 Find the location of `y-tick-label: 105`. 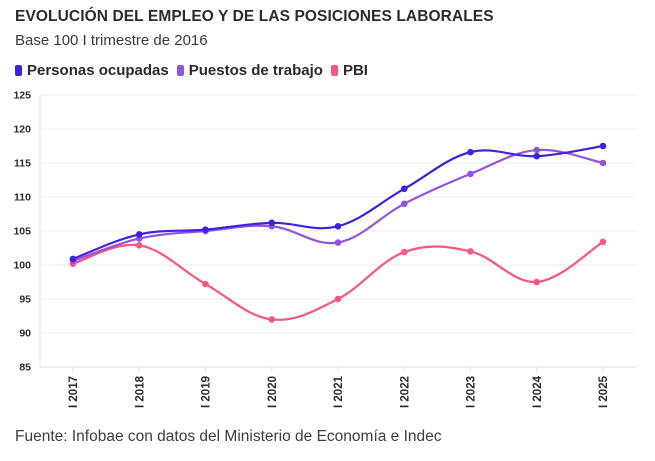

y-tick-label: 105 is located at coordinates (22, 232).